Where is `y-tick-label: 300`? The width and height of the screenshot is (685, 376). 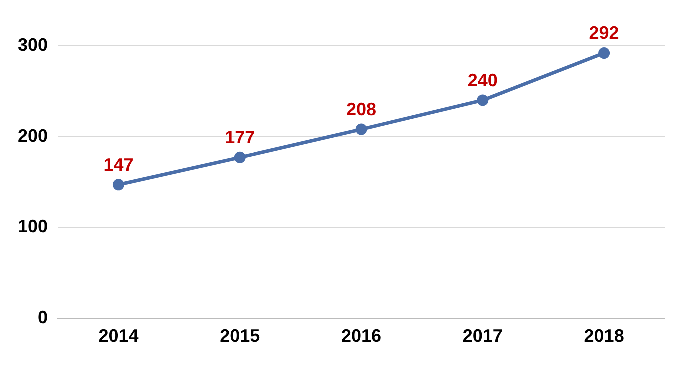
y-tick-label: 300 is located at coordinates (33, 44).